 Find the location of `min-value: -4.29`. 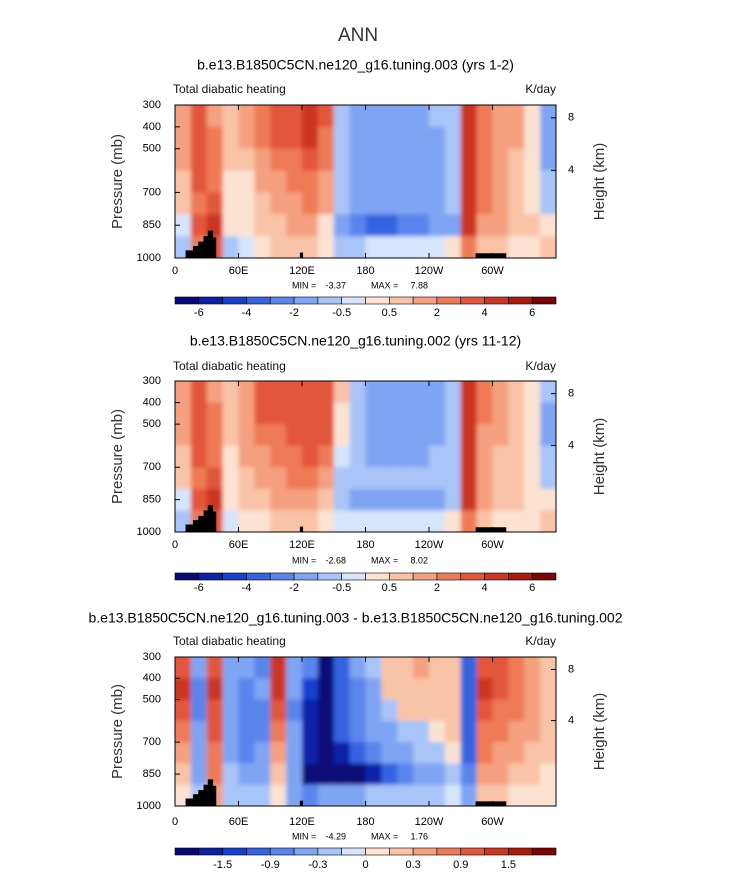

min-value: -4.29 is located at coordinates (335, 836).